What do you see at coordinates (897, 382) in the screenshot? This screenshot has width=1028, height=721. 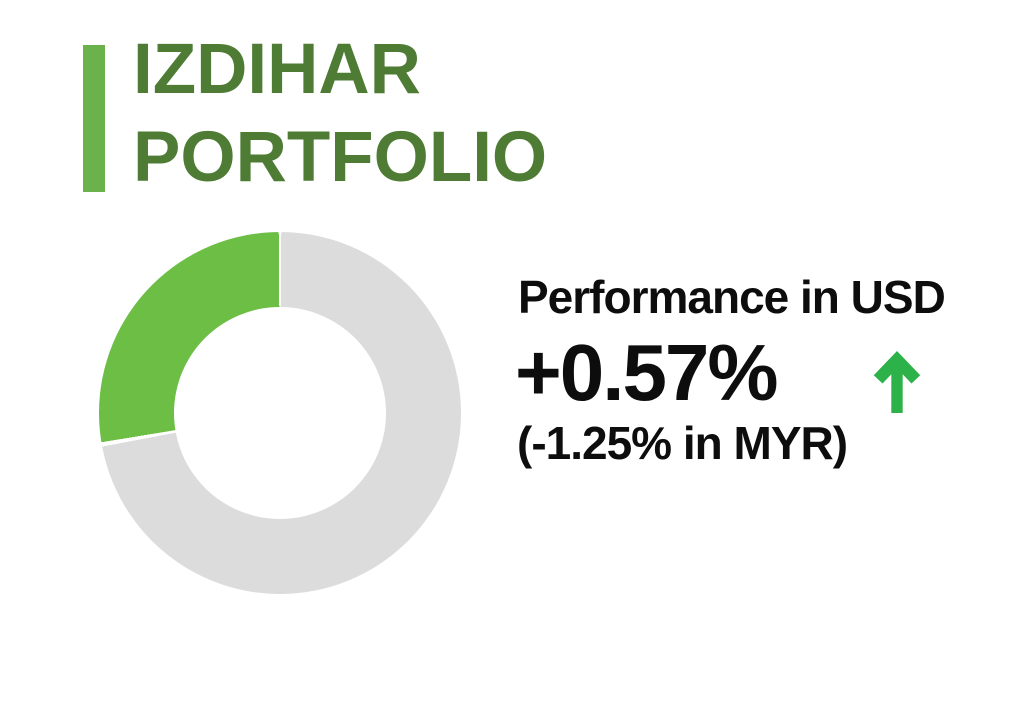 I see `trend-up-icon` at bounding box center [897, 382].